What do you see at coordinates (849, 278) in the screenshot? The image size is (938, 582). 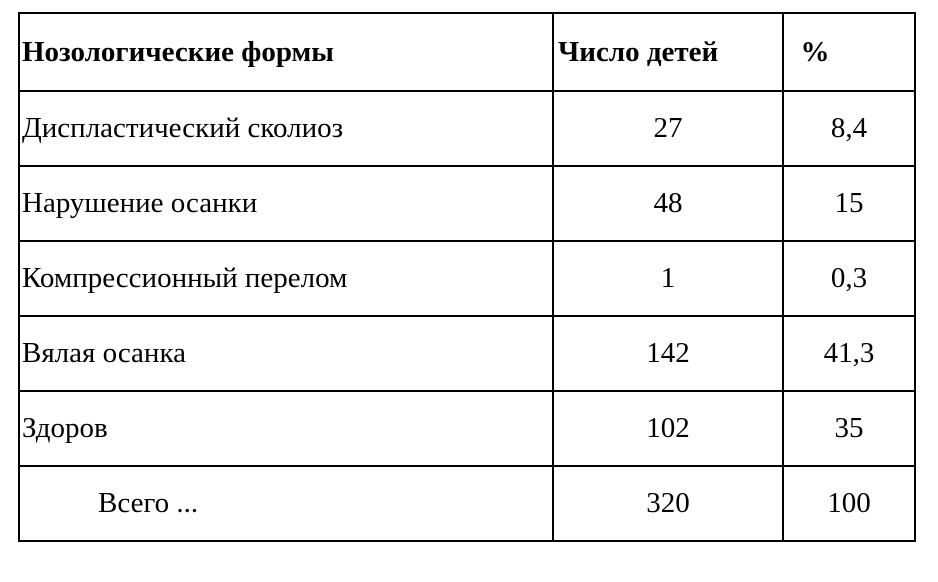 I see `cell-percent: 0,3` at bounding box center [849, 278].